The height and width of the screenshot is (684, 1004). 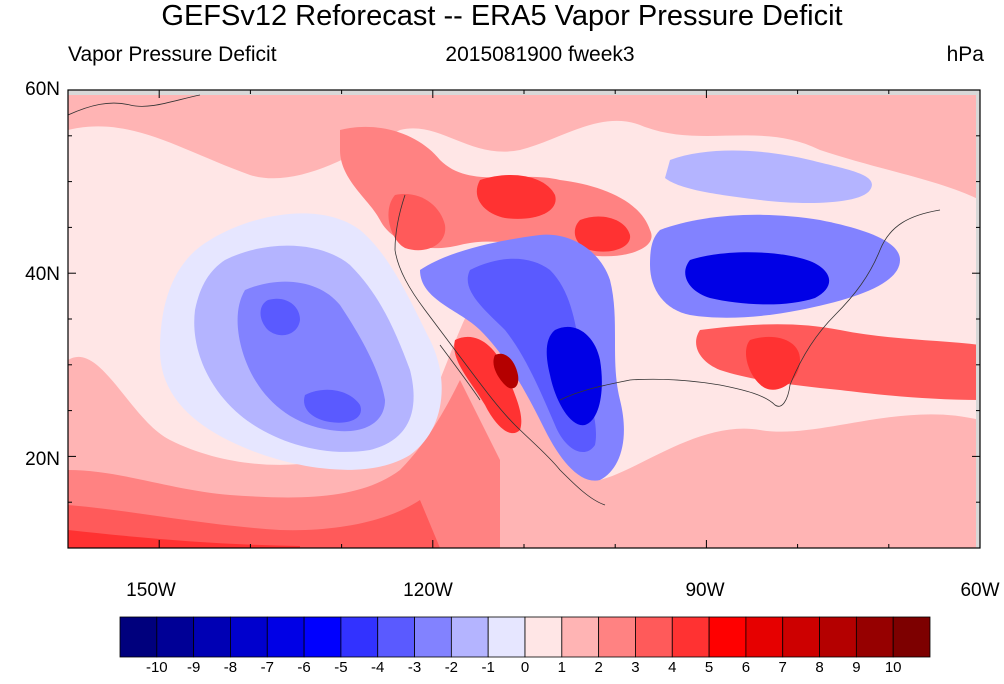 What do you see at coordinates (516, 197) in the screenshot?
I see `field-northern-plains-red-core` at bounding box center [516, 197].